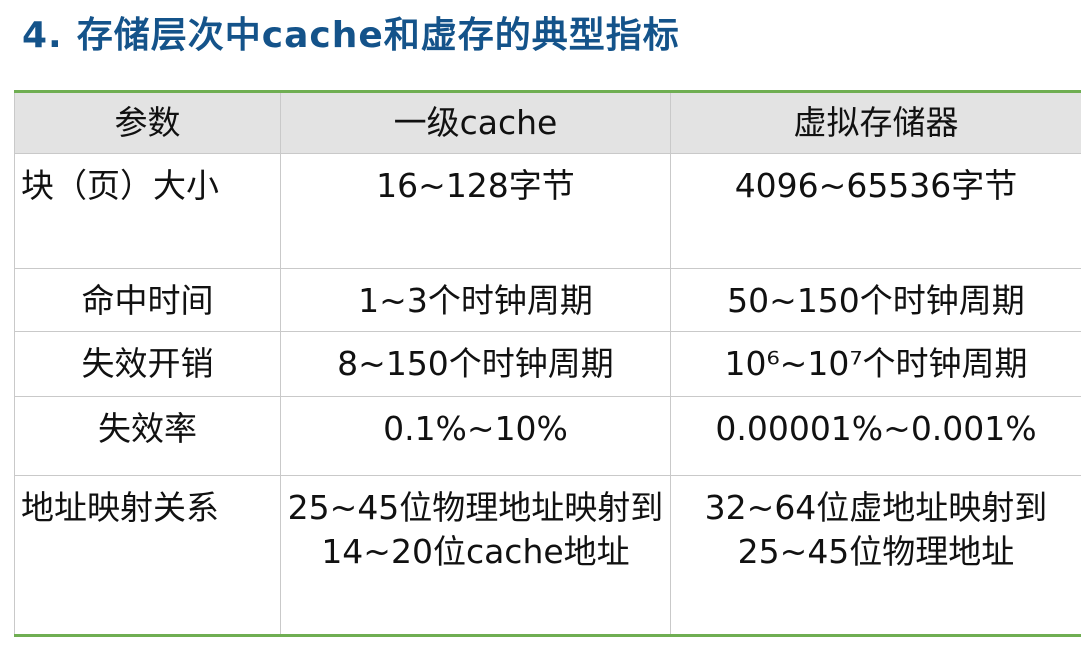  Describe the element at coordinates (147, 364) in the screenshot. I see `row-param-label: 失效开销` at that location.